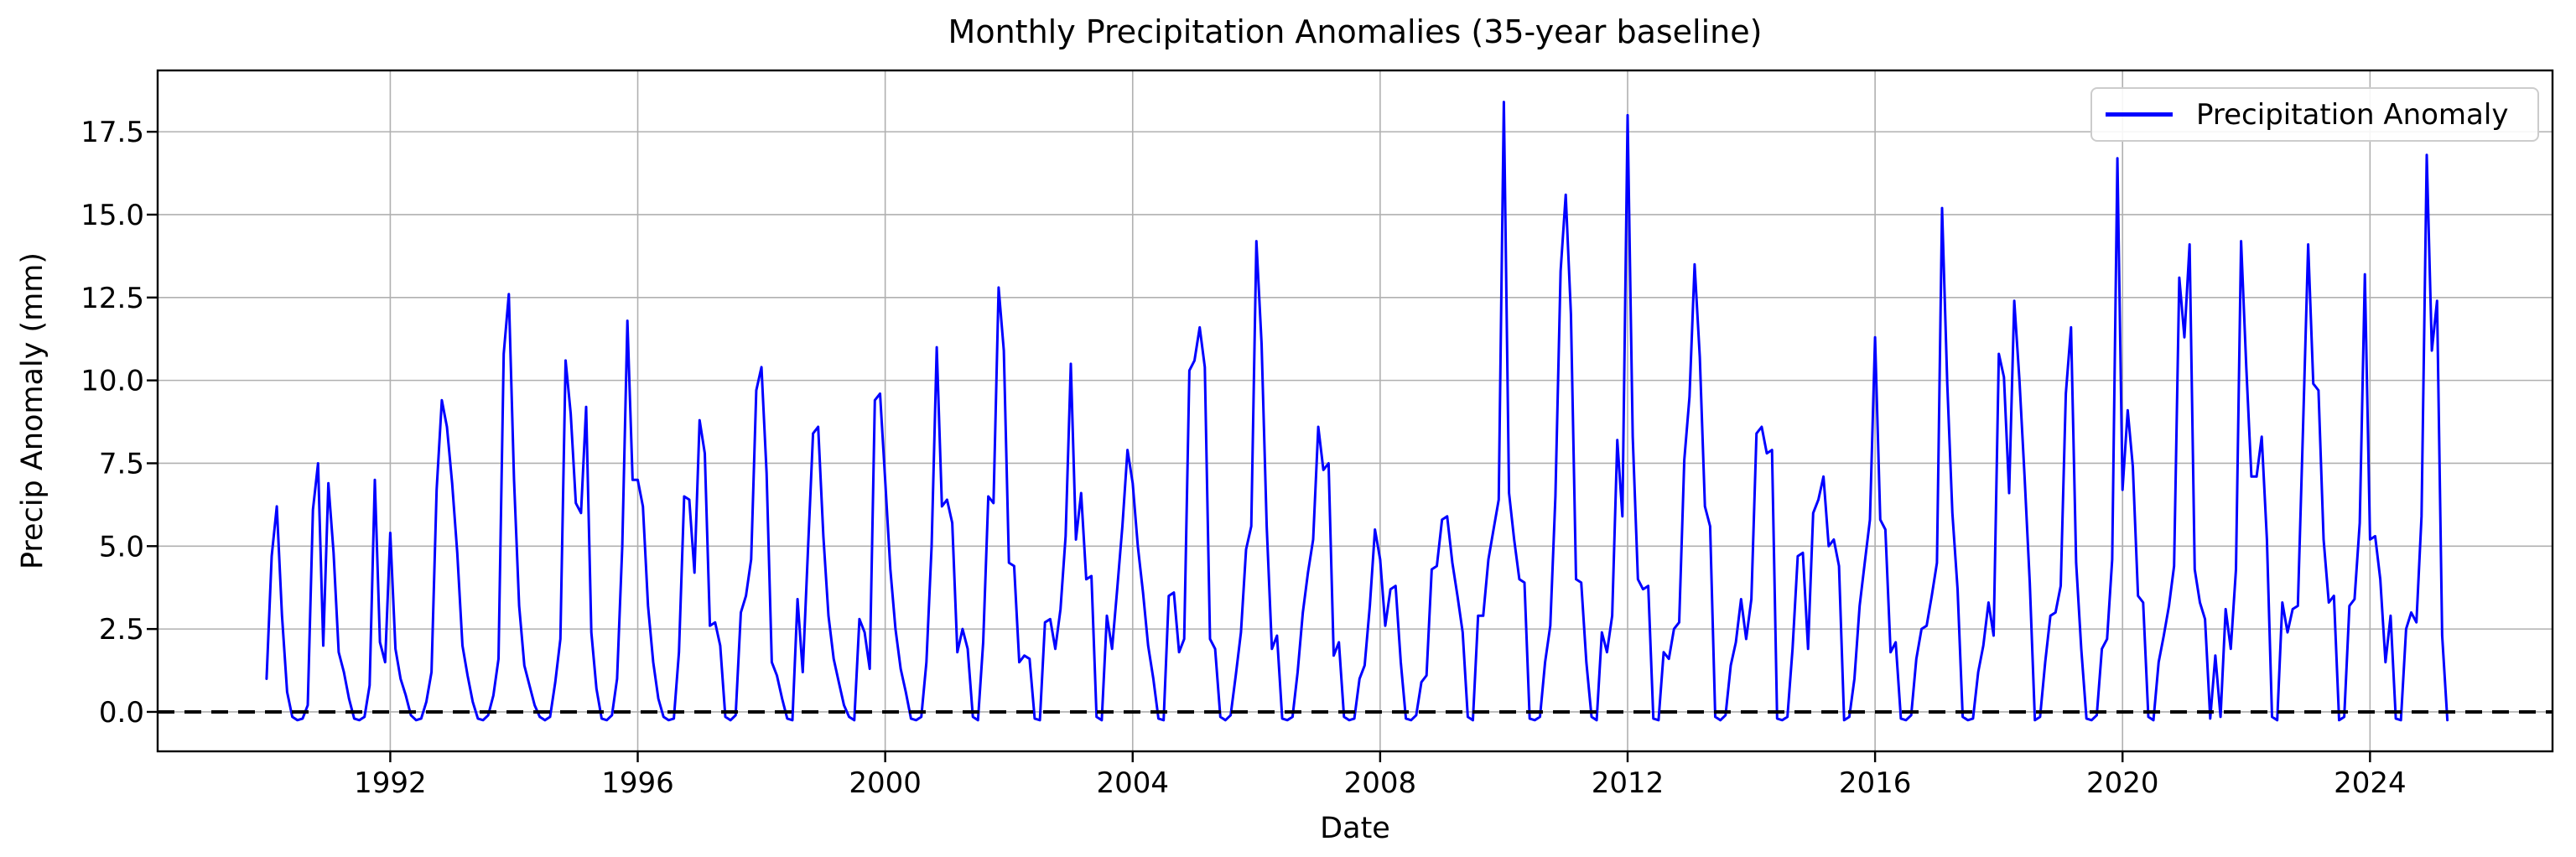 The width and height of the screenshot is (2576, 857). What do you see at coordinates (2139, 115) in the screenshot?
I see `legend-line-sample` at bounding box center [2139, 115].